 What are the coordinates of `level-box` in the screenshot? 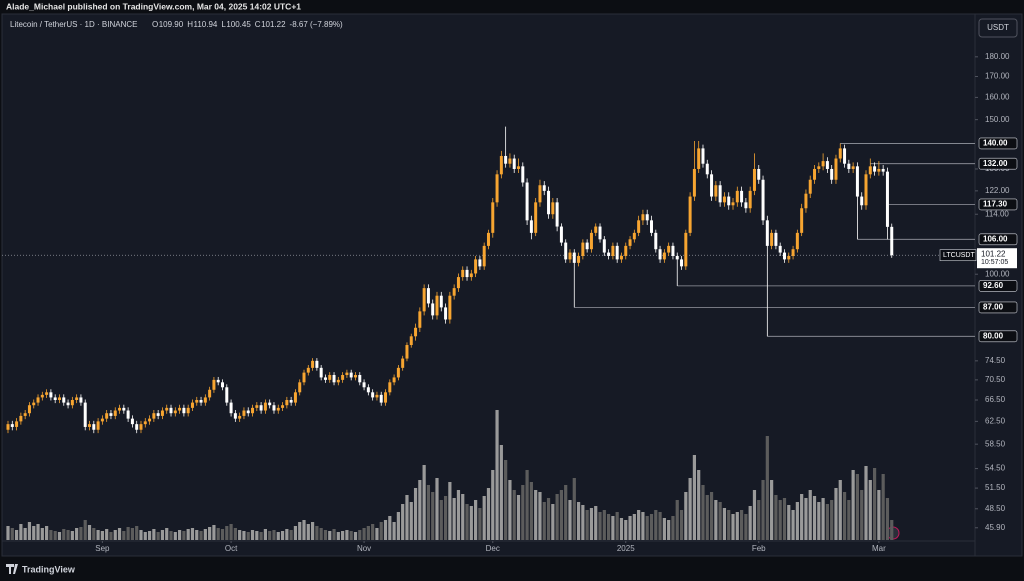 It's located at (998, 143).